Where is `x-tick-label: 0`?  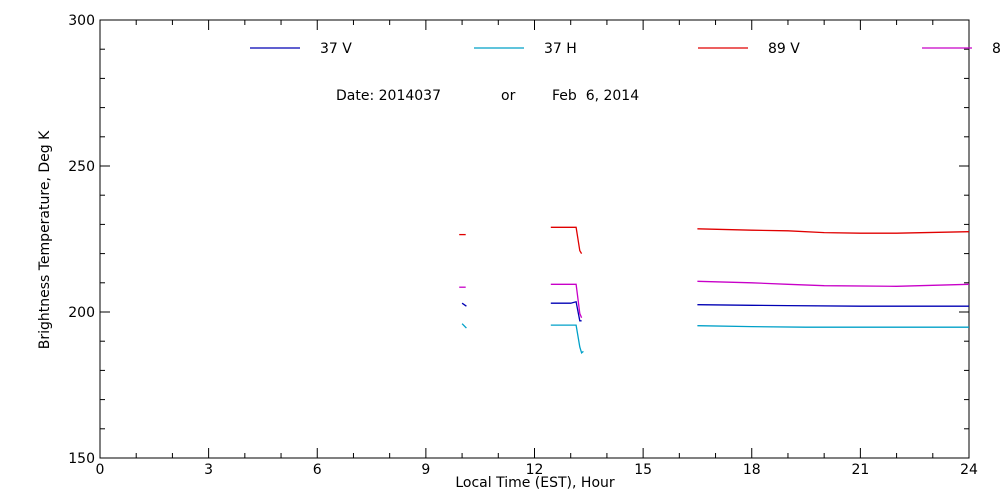 x-tick-label: 0 is located at coordinates (100, 470).